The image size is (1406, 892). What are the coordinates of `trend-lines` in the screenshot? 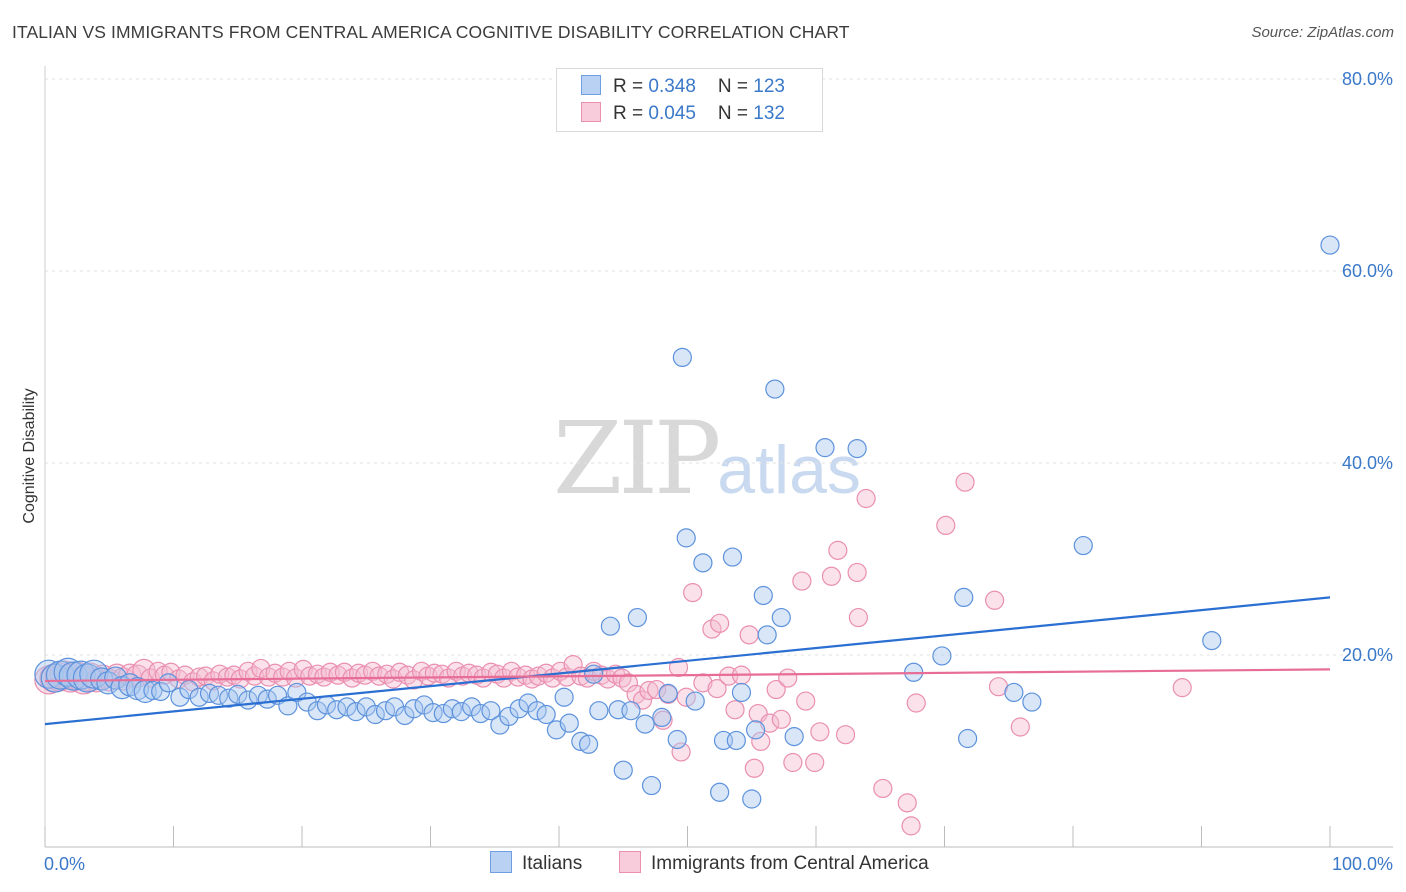 It's located at (687, 661).